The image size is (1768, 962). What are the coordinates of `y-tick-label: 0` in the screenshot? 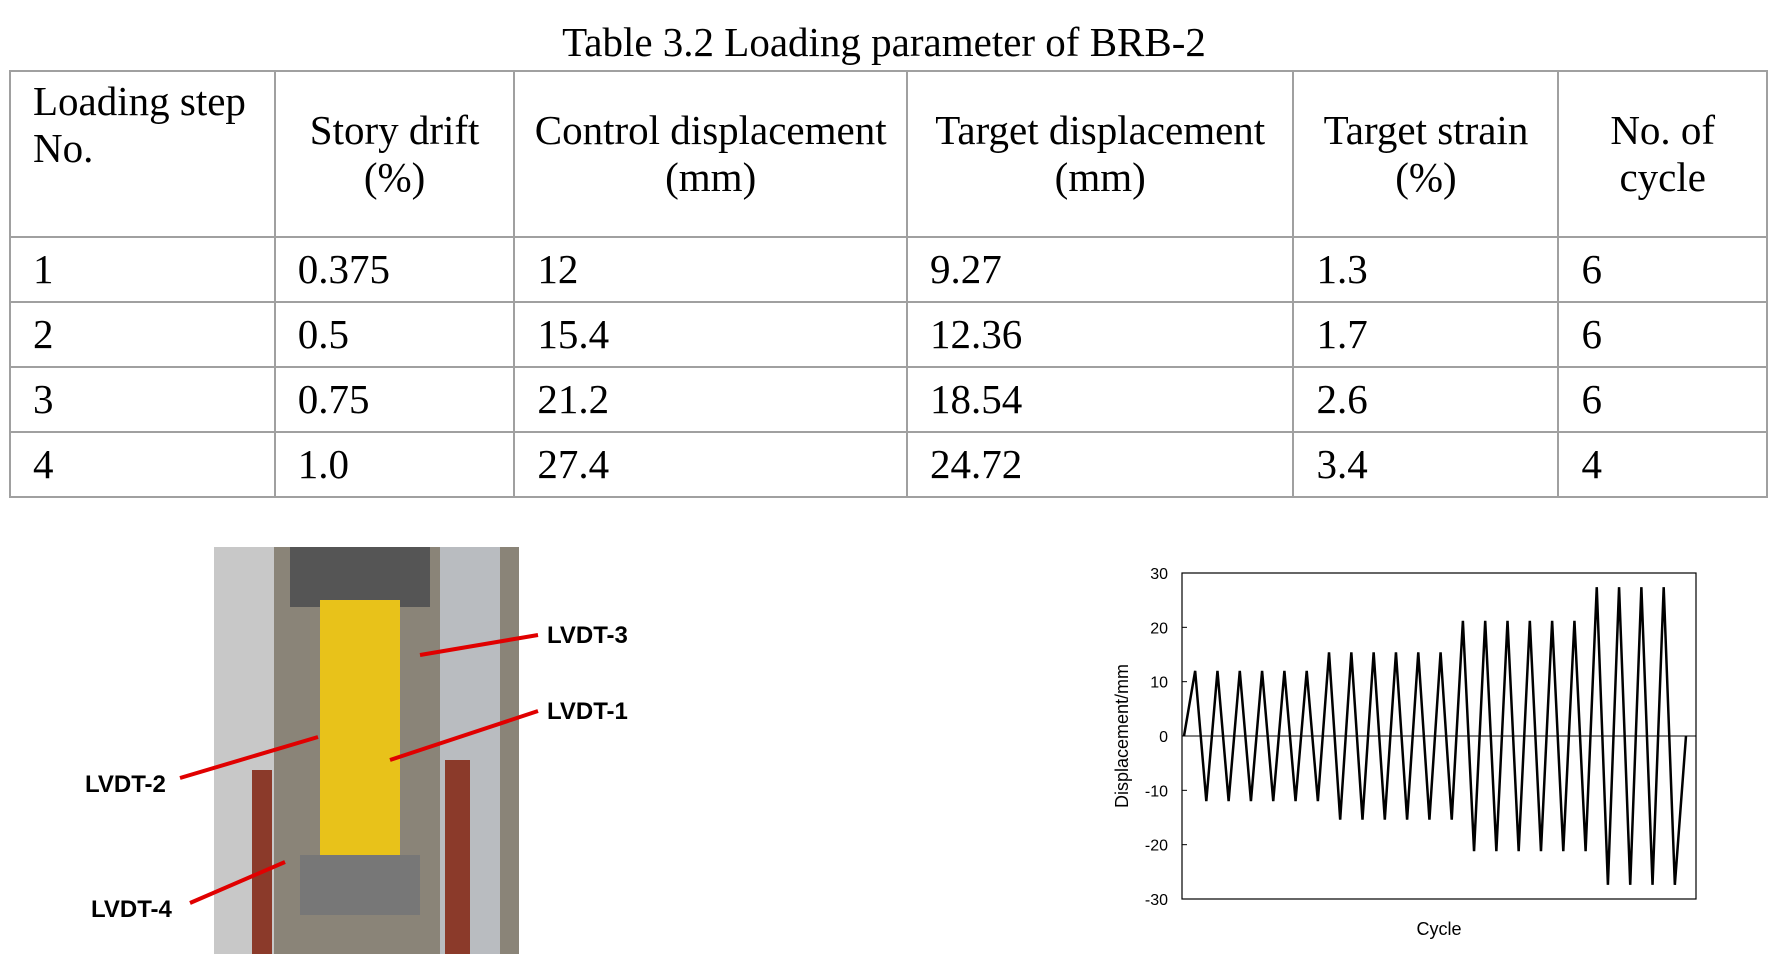 It's located at (1163, 737).